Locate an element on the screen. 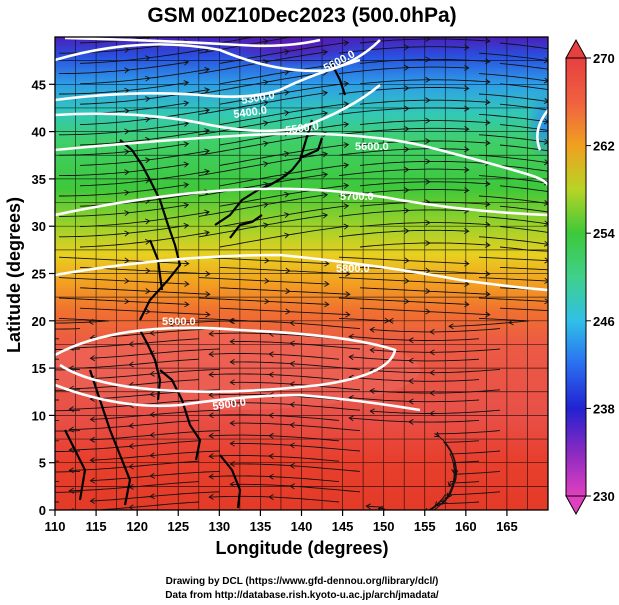 This screenshot has height=605, width=619. y-tick-label: 40 is located at coordinates (39, 132).